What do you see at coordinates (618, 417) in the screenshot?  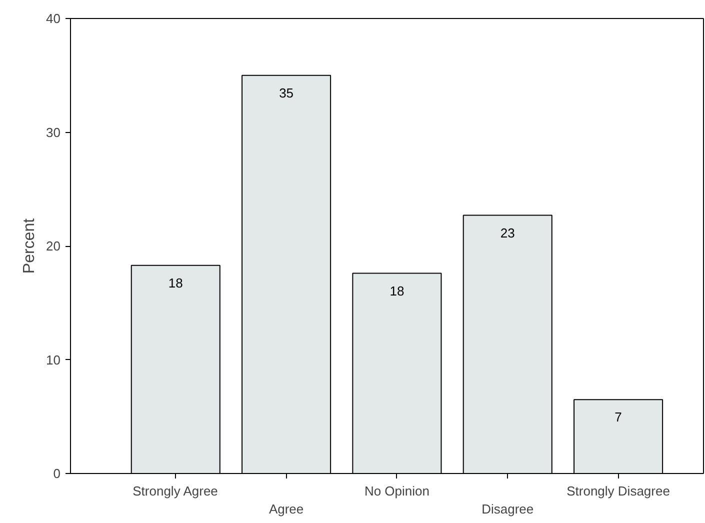 I see `data-label: 7` at bounding box center [618, 417].